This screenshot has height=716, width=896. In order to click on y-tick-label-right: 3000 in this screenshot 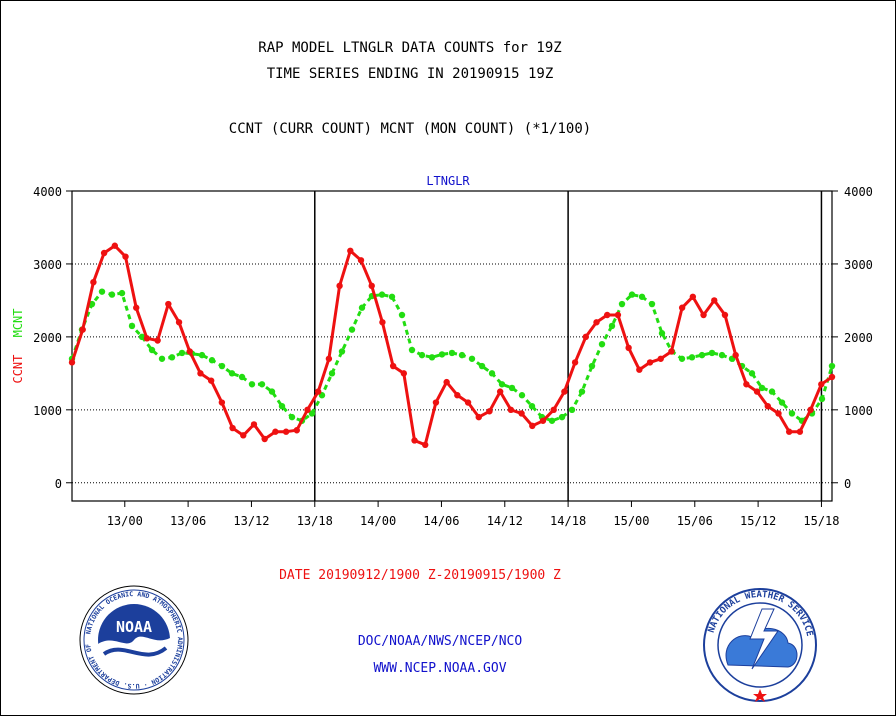, I will do `click(858, 265)`.